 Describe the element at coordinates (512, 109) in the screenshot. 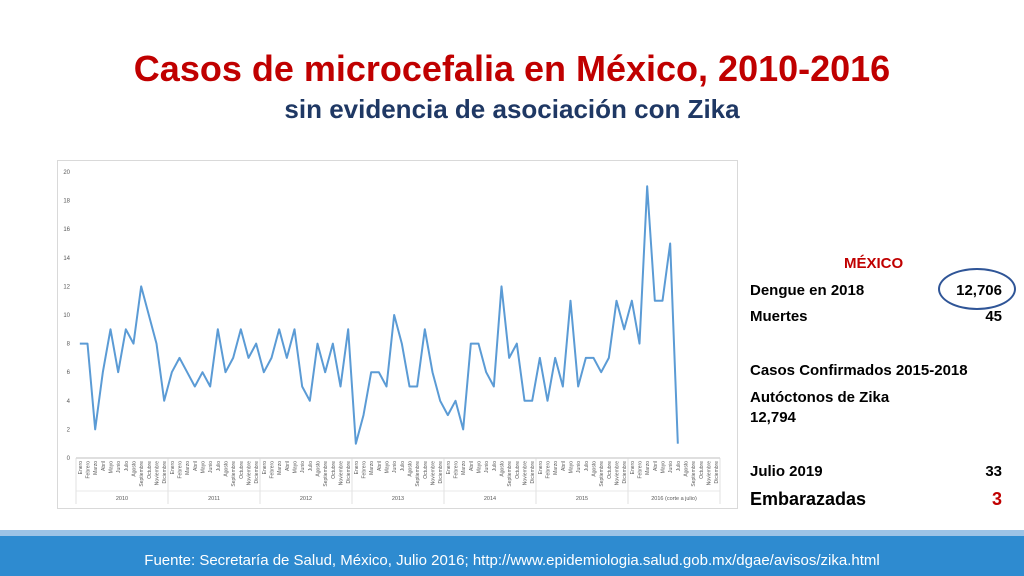

I see `slide-subtitle: sin evidencia de asociación con Zika` at that location.